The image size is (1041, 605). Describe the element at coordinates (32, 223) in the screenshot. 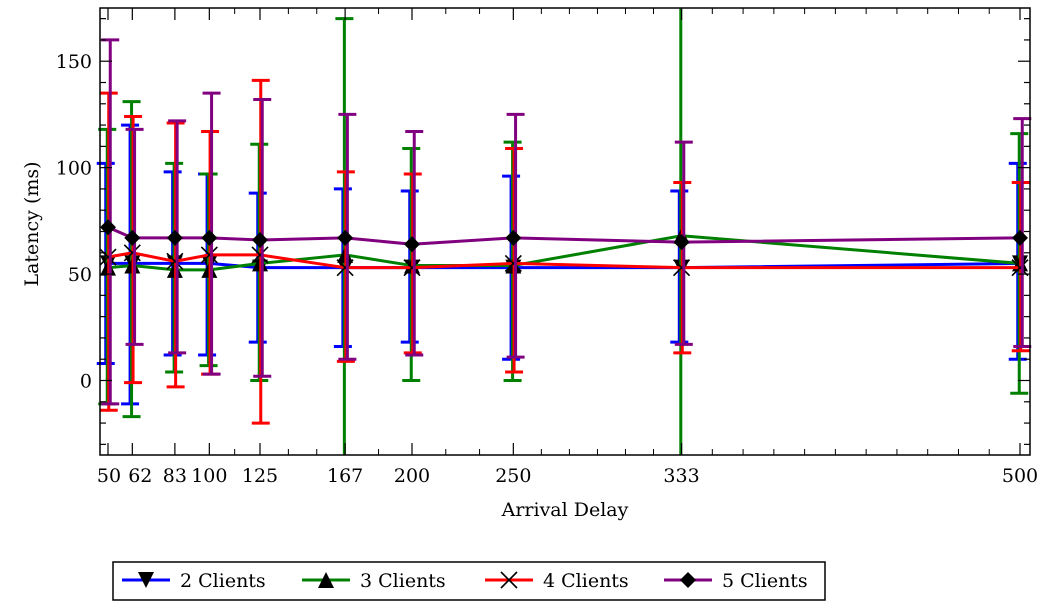

I see `y-axis-title: Latency (ms)` at that location.